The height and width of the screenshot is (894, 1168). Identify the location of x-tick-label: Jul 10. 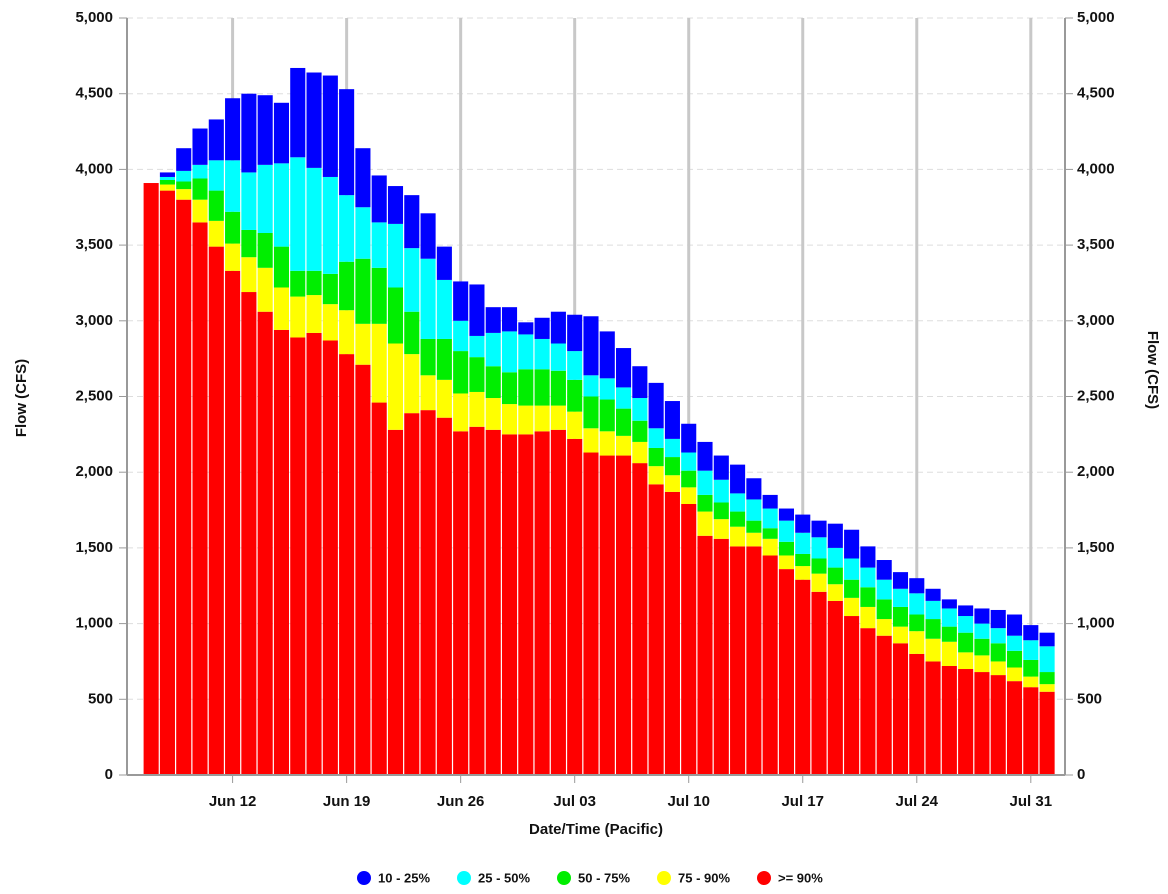
(688, 801).